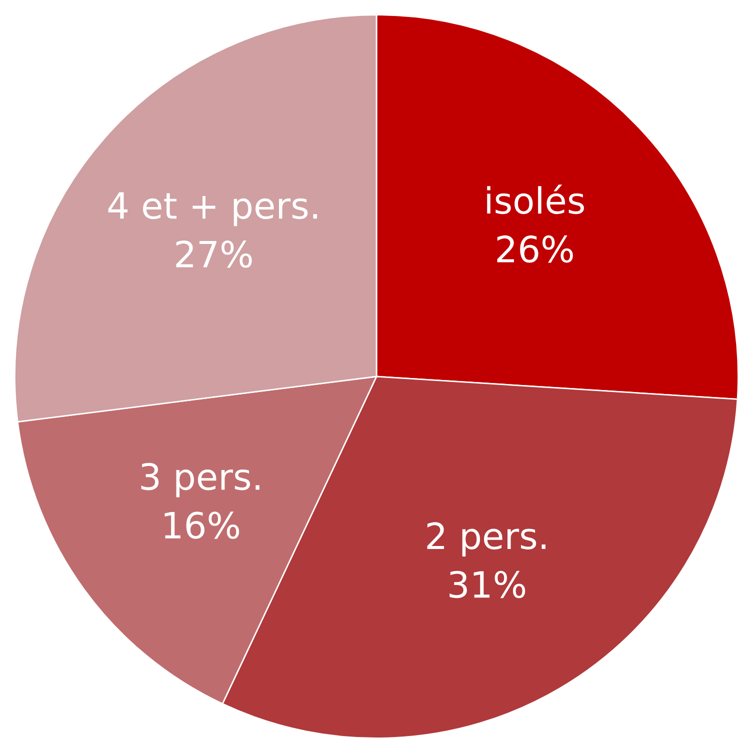 The height and width of the screenshot is (753, 753). Describe the element at coordinates (535, 199) in the screenshot. I see `slice-label: isolés` at that location.